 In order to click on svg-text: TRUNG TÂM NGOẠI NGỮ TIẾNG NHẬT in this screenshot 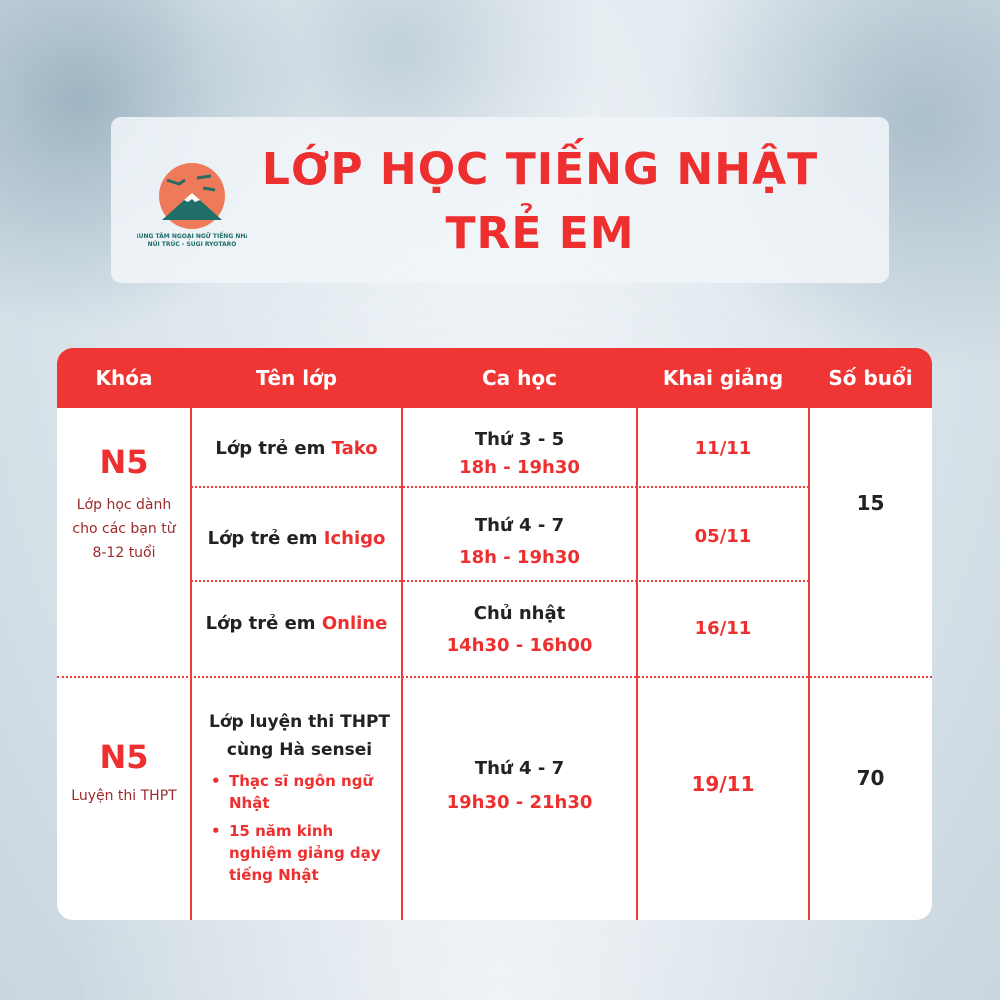, I will do `click(192, 236)`.